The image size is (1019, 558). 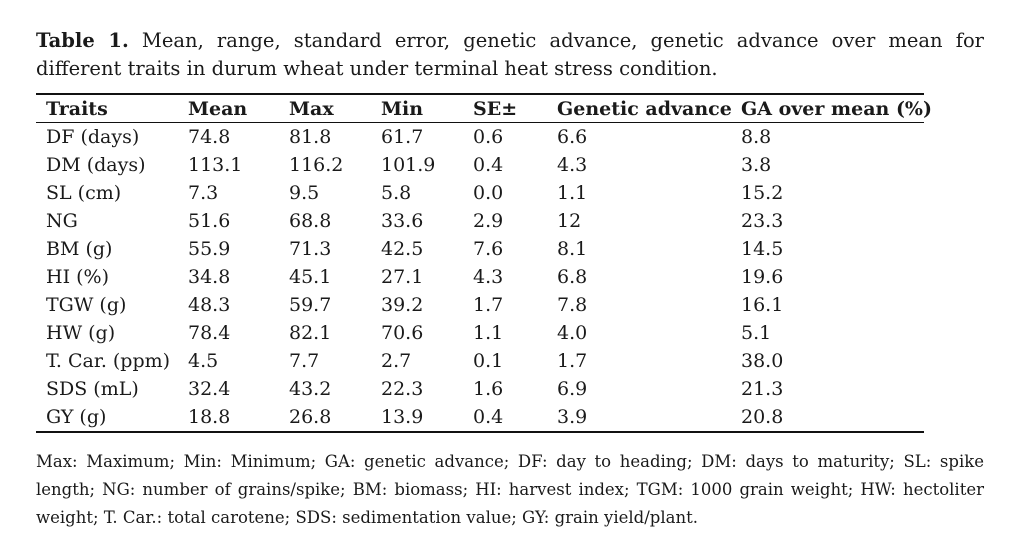 I want to click on cell-genetic-advance: 4.3, so click(x=572, y=165).